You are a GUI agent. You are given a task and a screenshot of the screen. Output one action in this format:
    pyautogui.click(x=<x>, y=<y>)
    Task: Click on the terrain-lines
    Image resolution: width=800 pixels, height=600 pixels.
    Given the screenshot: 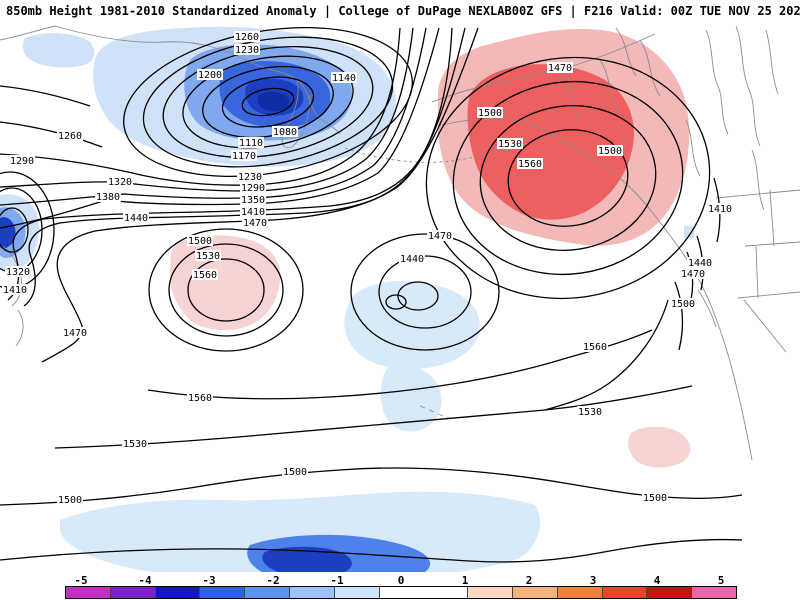 What is the action you would take?
    pyautogui.click(x=669, y=118)
    